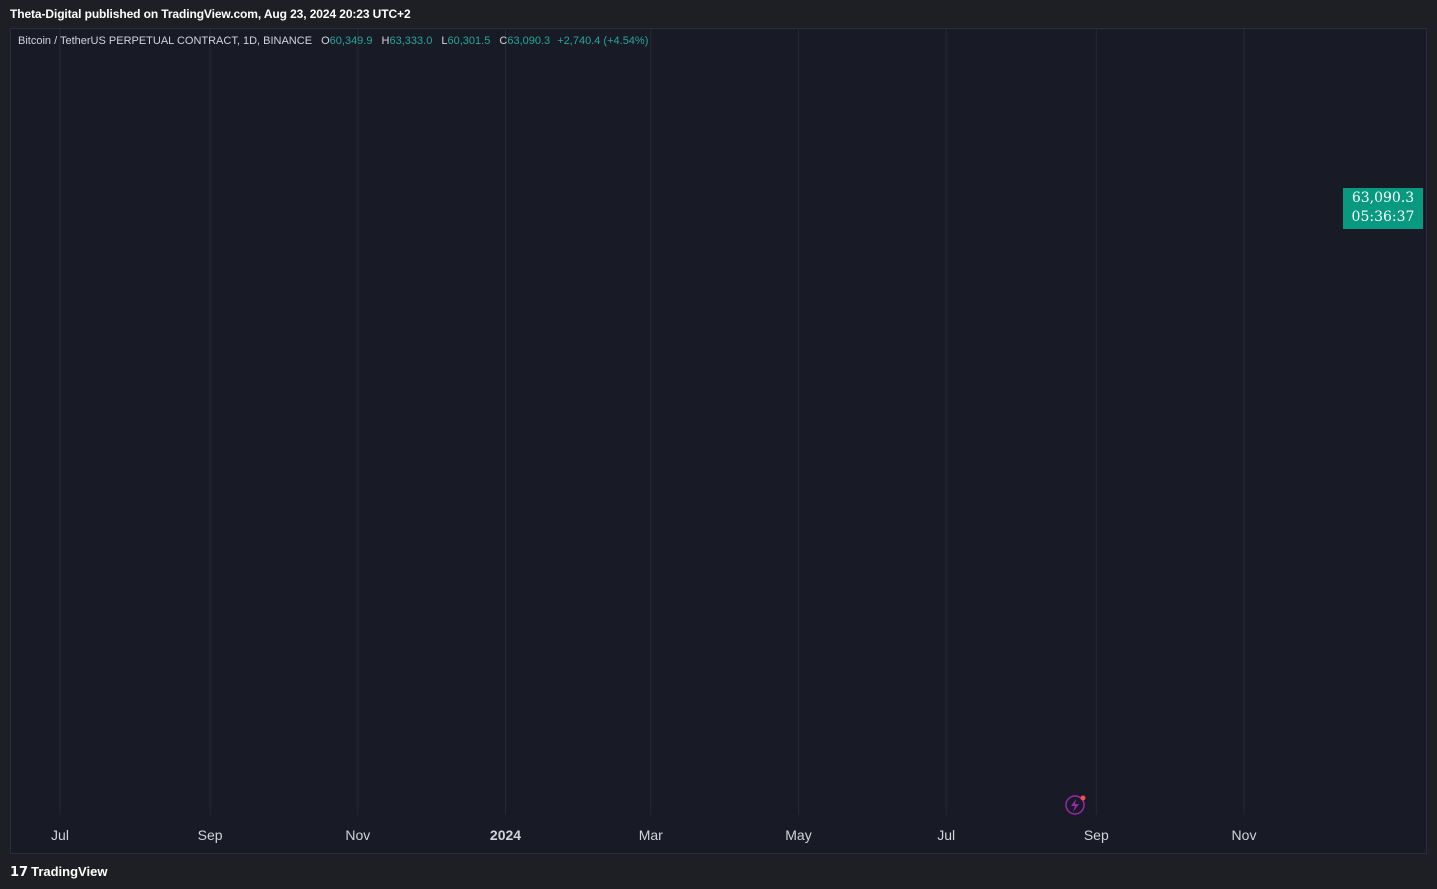  What do you see at coordinates (411, 41) in the screenshot?
I see `high-value: 63,333.0` at bounding box center [411, 41].